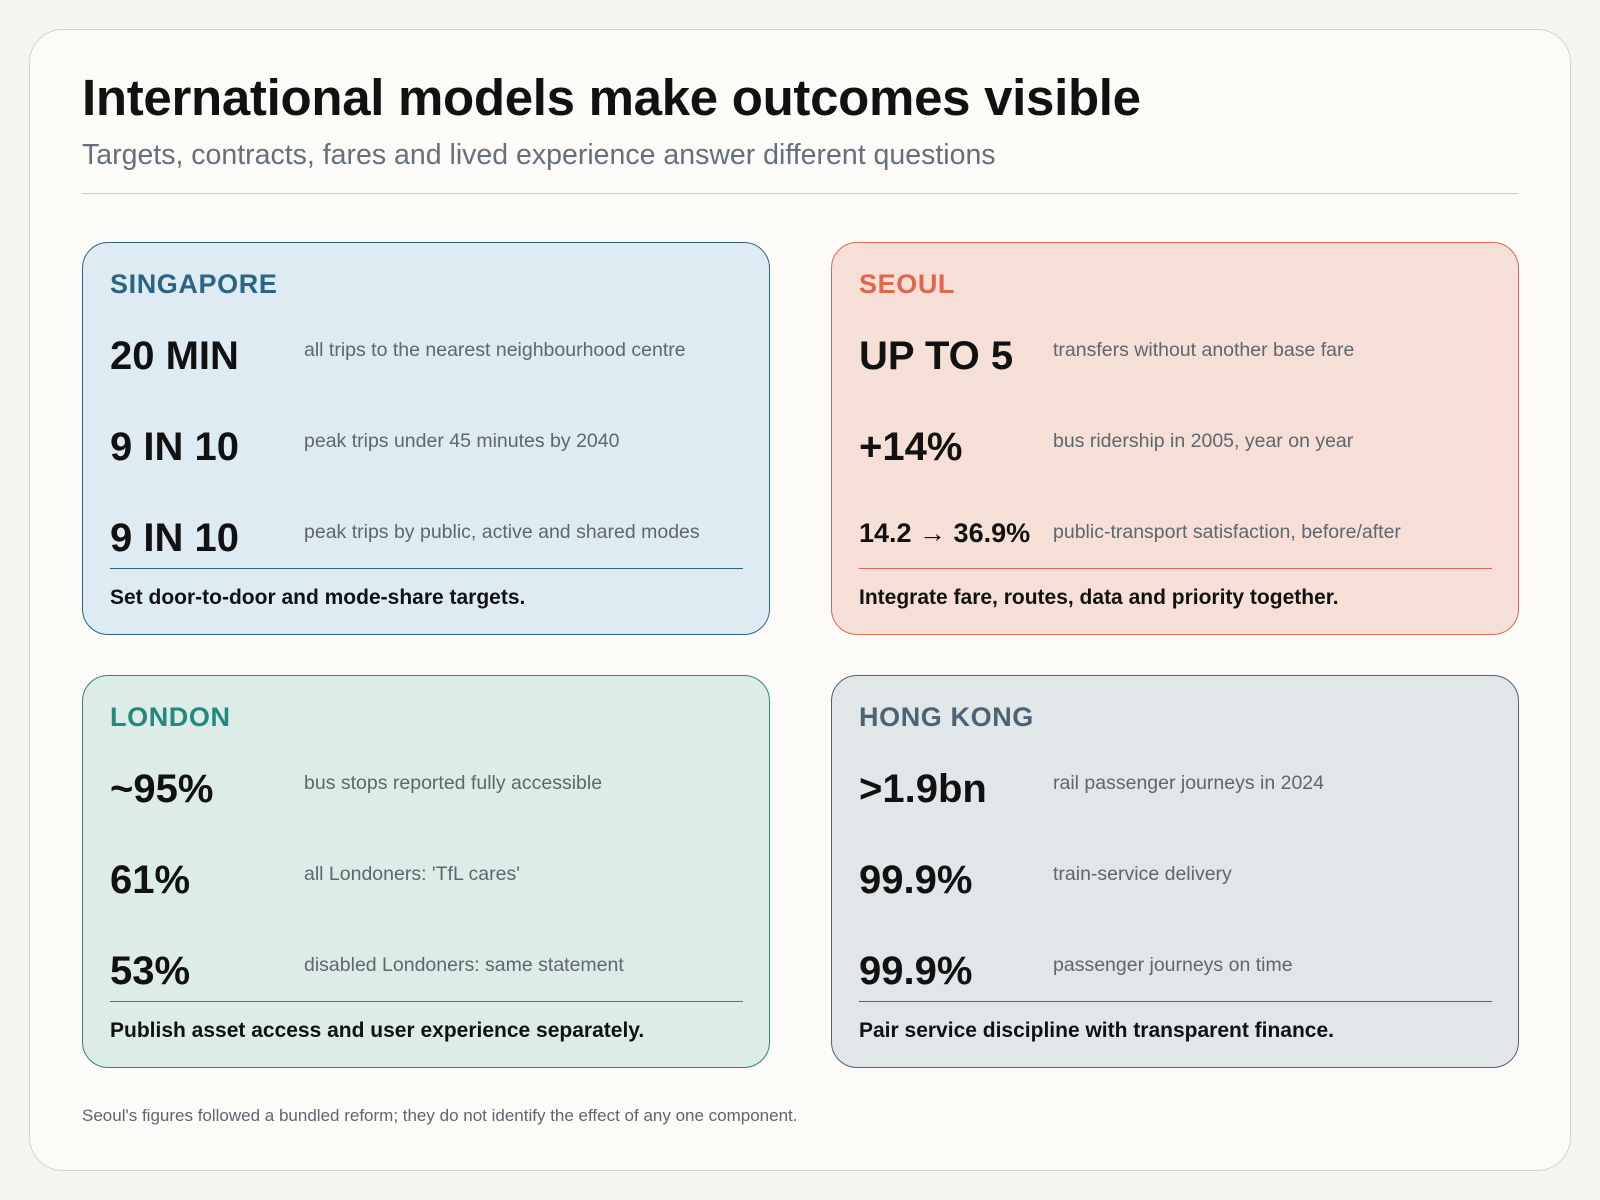 The height and width of the screenshot is (1200, 1600). I want to click on metric-value: UP TO 5, so click(936, 356).